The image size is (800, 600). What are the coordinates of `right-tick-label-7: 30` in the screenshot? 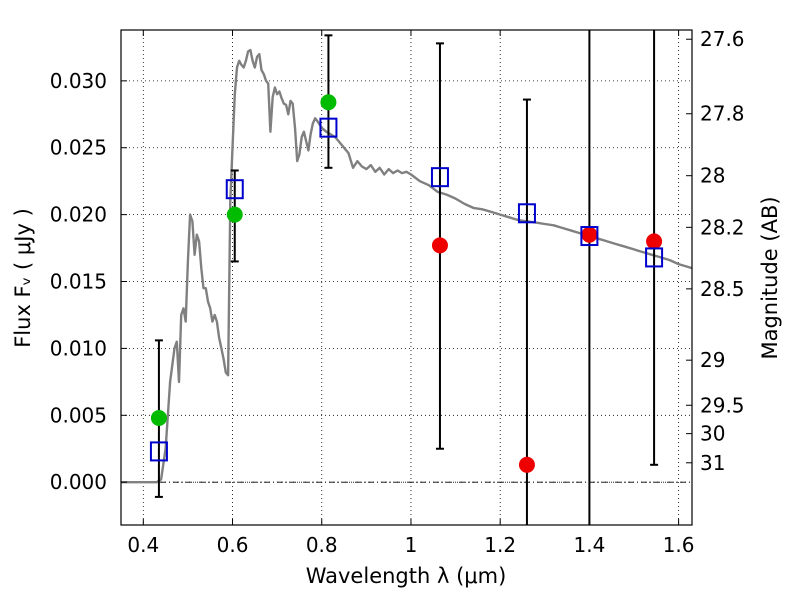 It's located at (712, 434).